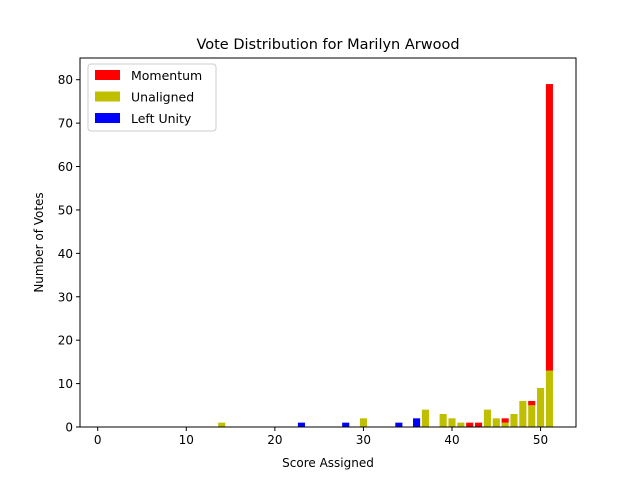  What do you see at coordinates (274, 440) in the screenshot?
I see `x-tick-label: 20` at bounding box center [274, 440].